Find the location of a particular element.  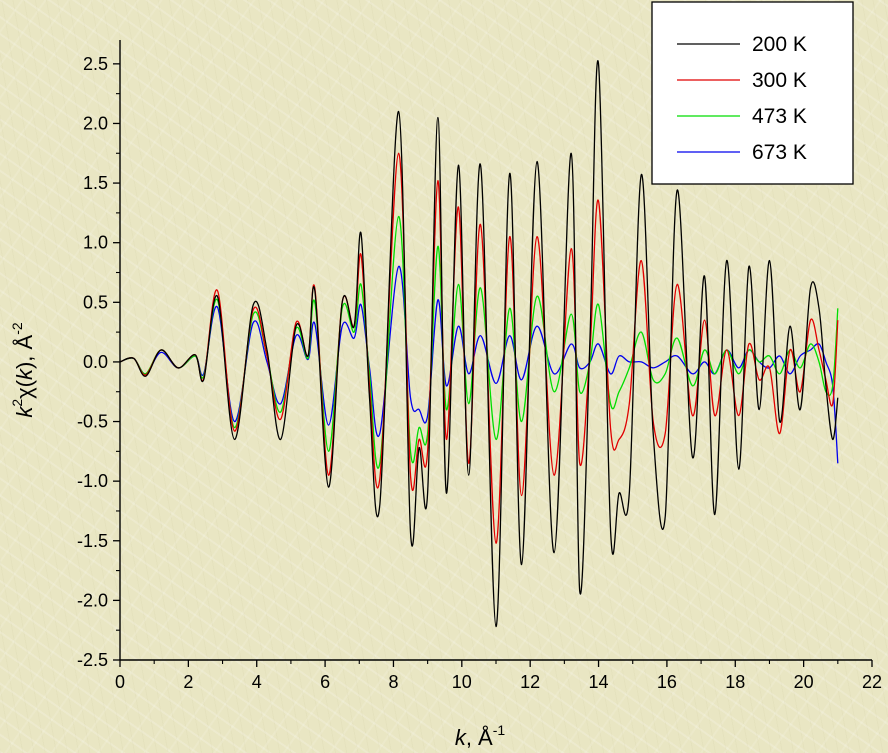

x-tick-label: 10 is located at coordinates (462, 682).